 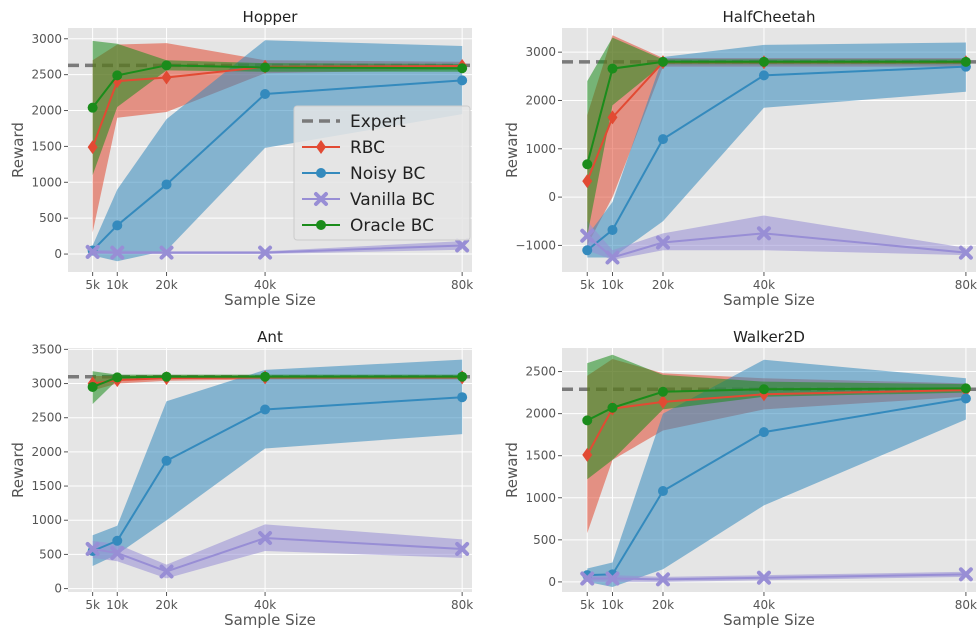 What do you see at coordinates (392, 226) in the screenshot?
I see `legend-label: Oracle BC` at bounding box center [392, 226].